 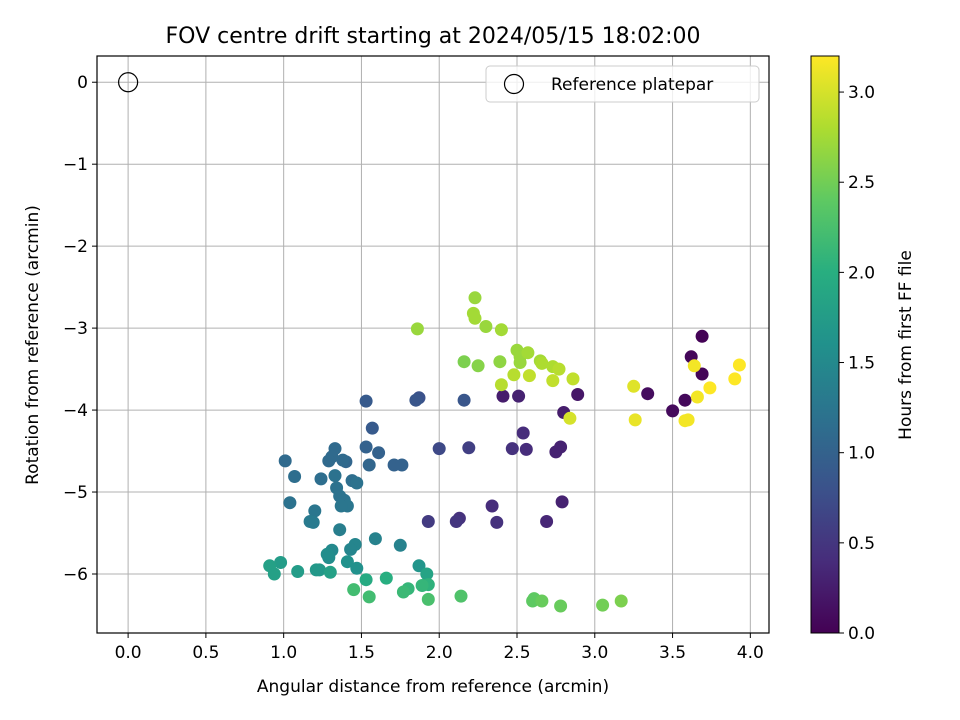 I want to click on colorbar-tick-label: 3.0, so click(x=861, y=93).